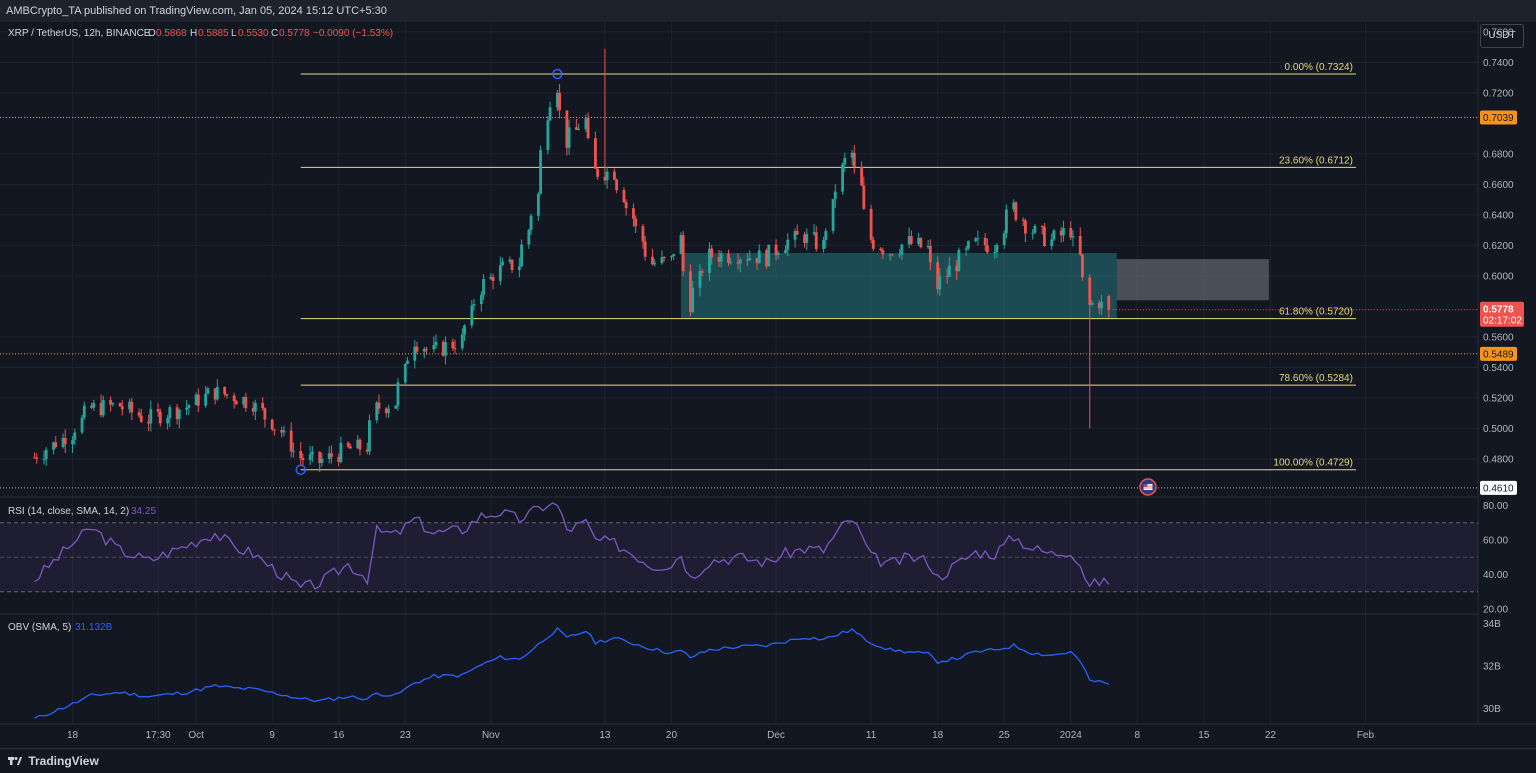 The image size is (1536, 773). What do you see at coordinates (274, 33) in the screenshot?
I see `legend-close-label: C` at bounding box center [274, 33].